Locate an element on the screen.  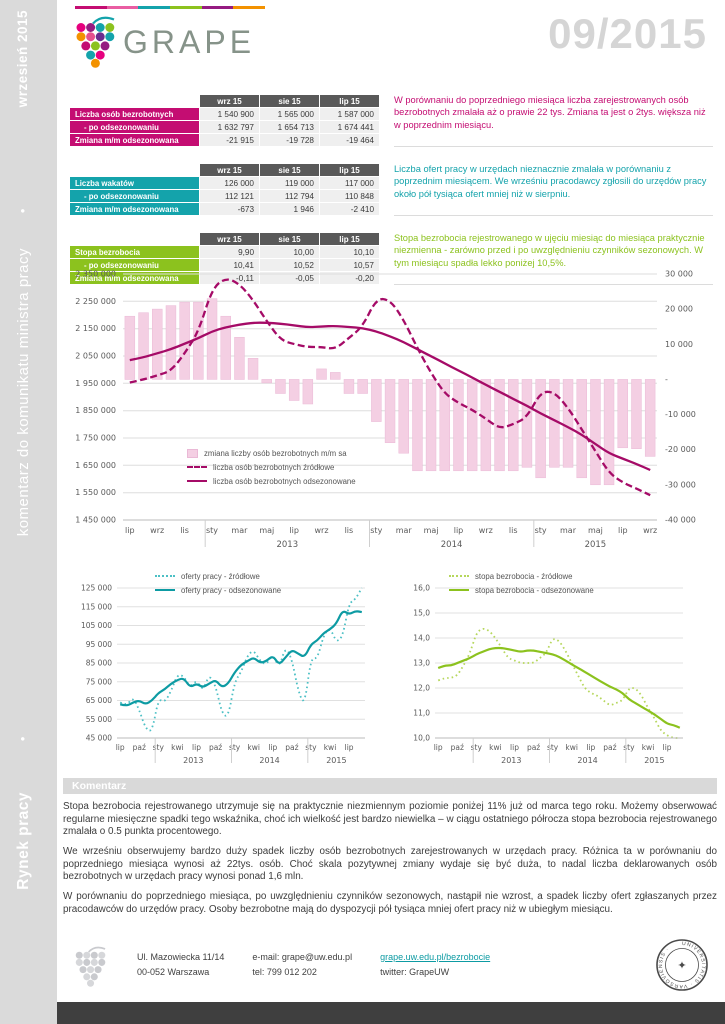
svg-text: 2 050 000 is located at coordinates (95, 356).